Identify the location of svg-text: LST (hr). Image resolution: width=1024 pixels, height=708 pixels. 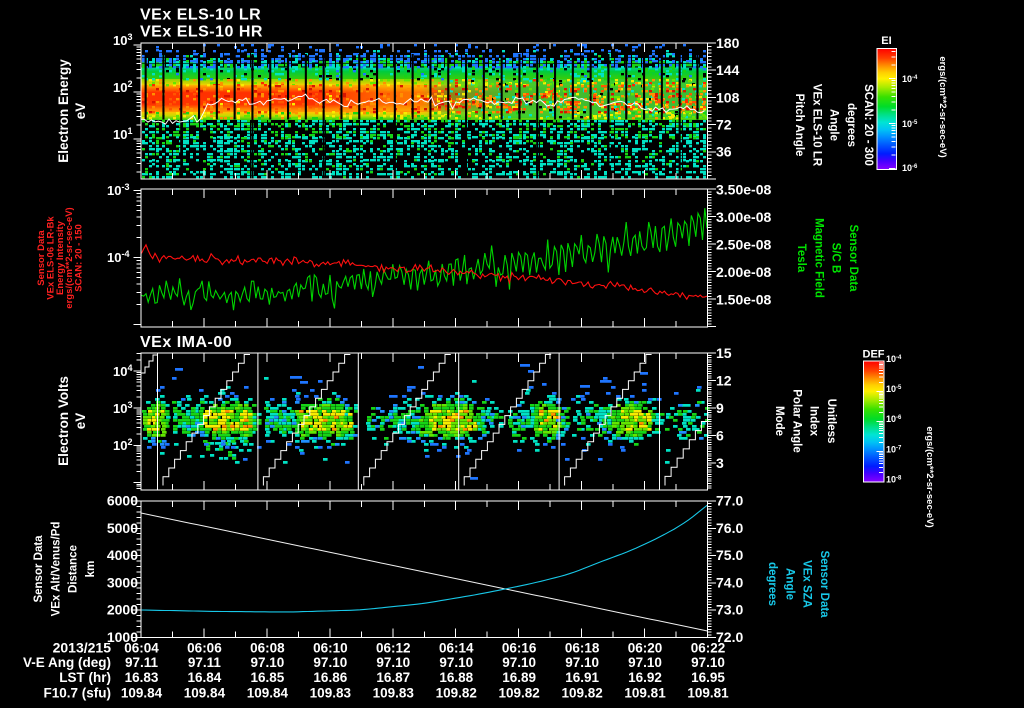
(85, 677).